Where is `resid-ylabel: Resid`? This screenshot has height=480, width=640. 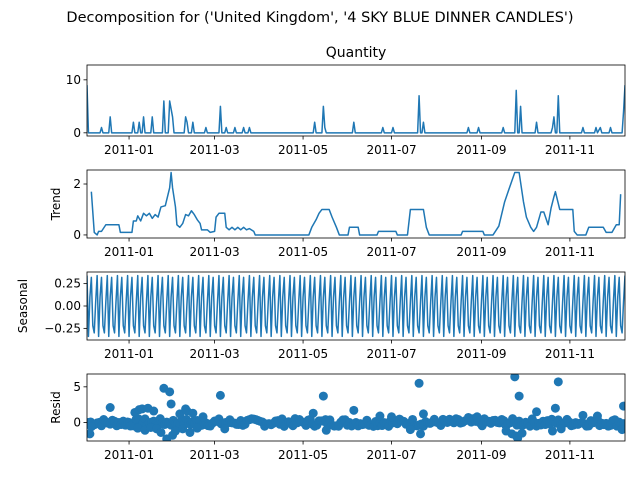
resid-ylabel: Resid is located at coordinates (56, 407).